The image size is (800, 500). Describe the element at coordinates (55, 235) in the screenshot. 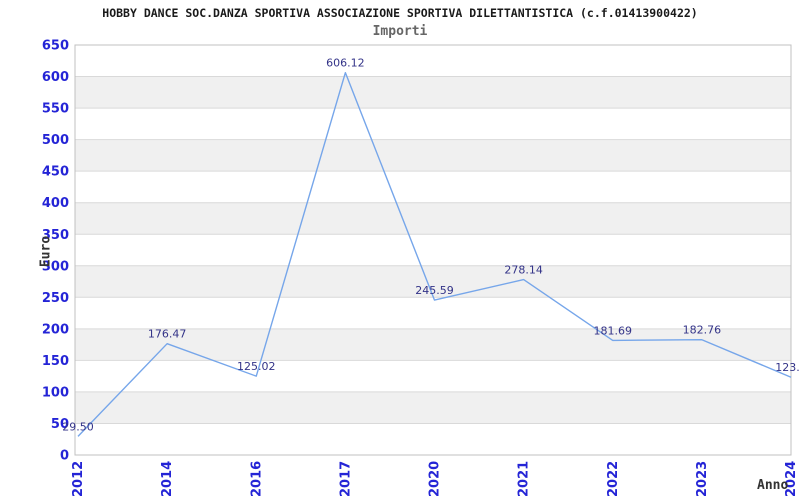

I see `y-tick-label: 350` at that location.